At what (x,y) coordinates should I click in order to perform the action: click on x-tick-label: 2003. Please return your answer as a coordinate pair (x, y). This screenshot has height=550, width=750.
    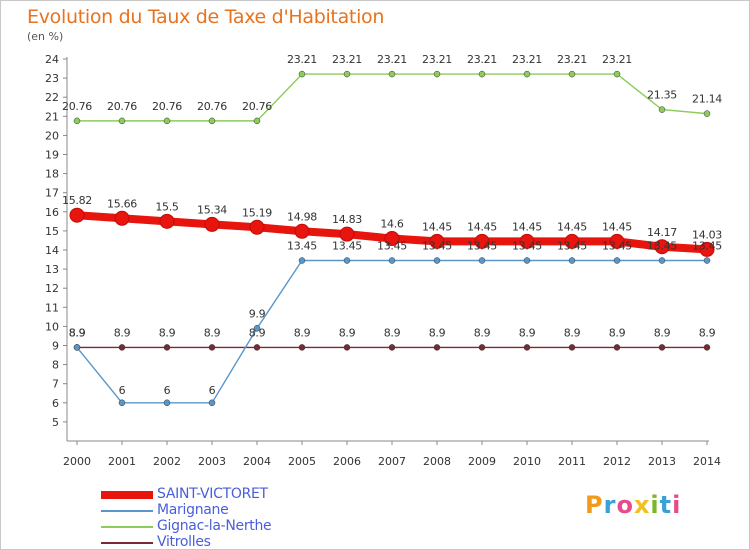
    Looking at the image, I should click on (212, 461).